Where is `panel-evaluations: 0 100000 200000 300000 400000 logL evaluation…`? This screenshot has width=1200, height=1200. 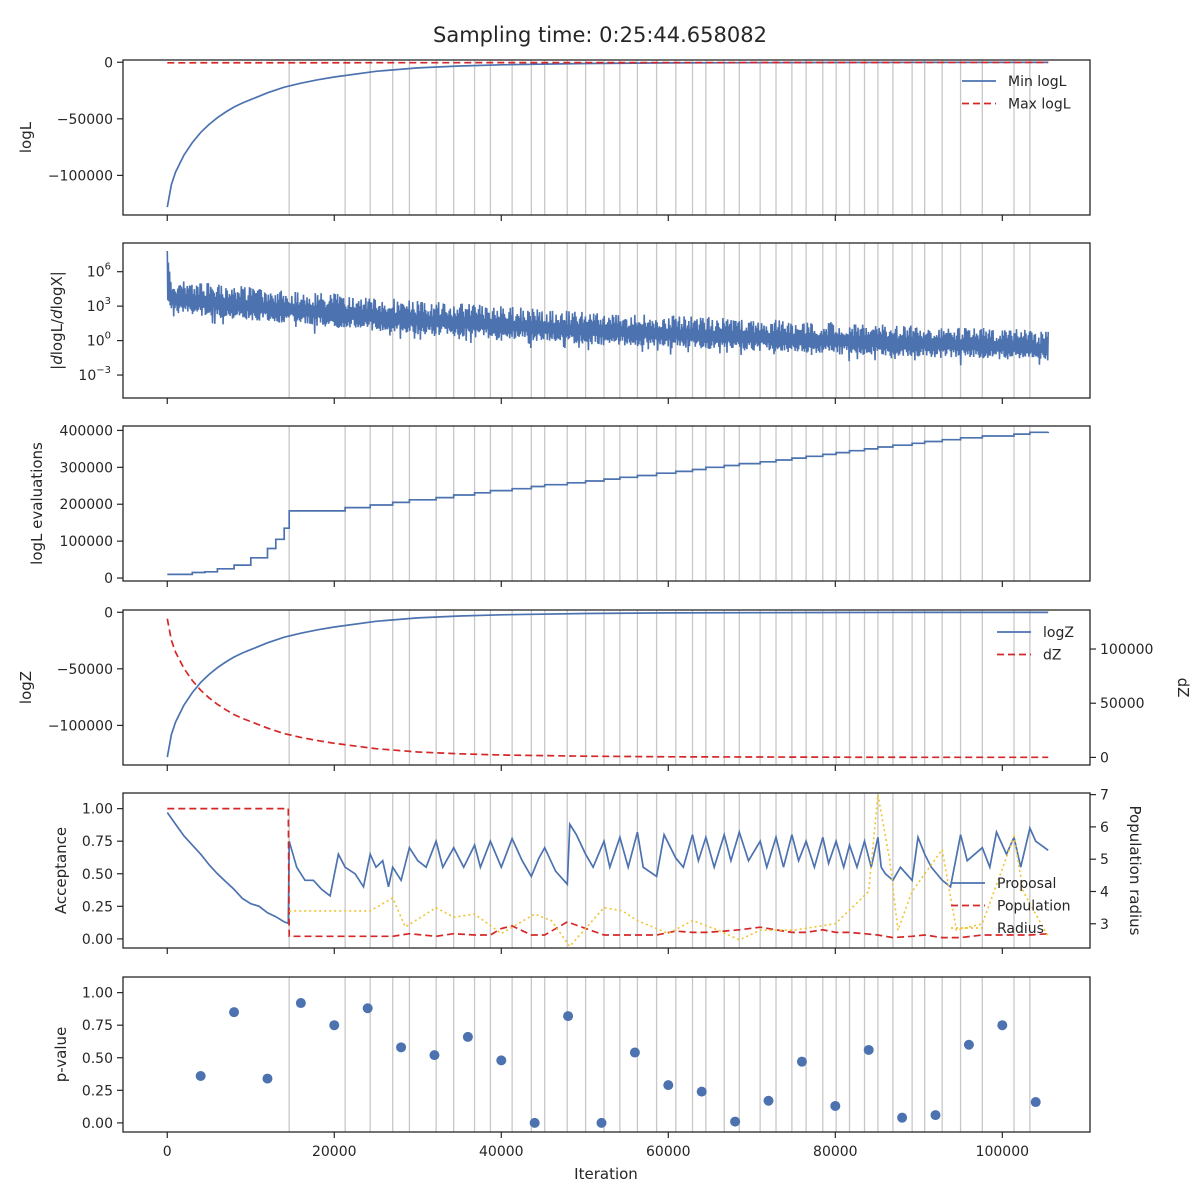
panel-evaluations: 0 100000 200000 300000 400000 logL evaluation… is located at coordinates (559, 505).